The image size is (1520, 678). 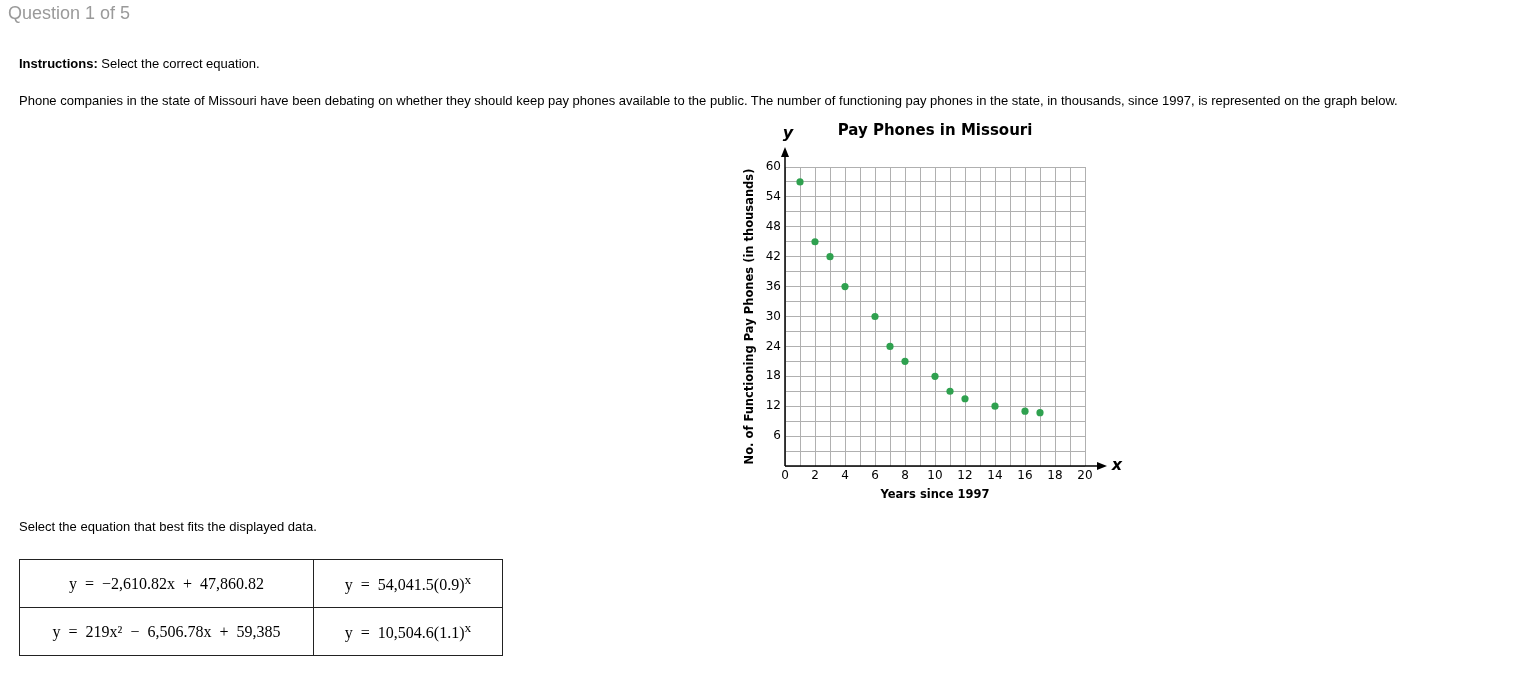 What do you see at coordinates (69, 13) in the screenshot?
I see `text: Question 1 of 5` at bounding box center [69, 13].